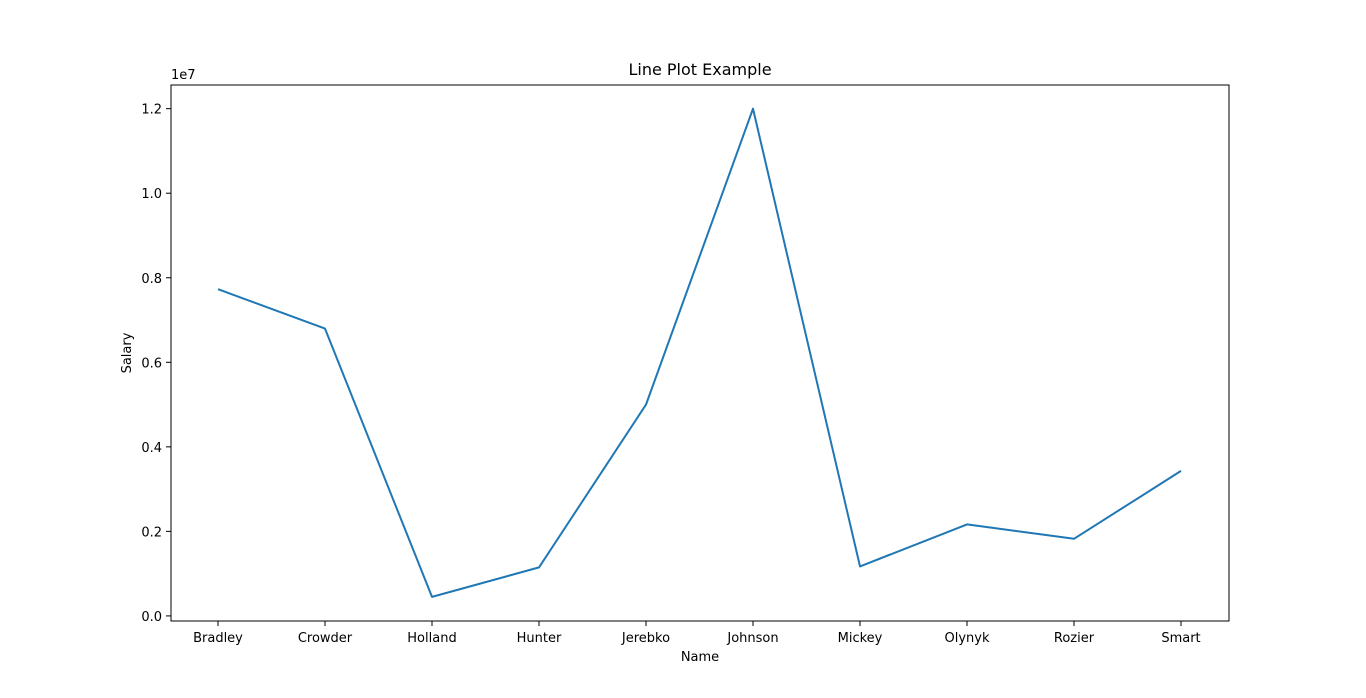 The height and width of the screenshot is (698, 1366). Describe the element at coordinates (151, 279) in the screenshot. I see `y-tick-label: 0.8` at that location.